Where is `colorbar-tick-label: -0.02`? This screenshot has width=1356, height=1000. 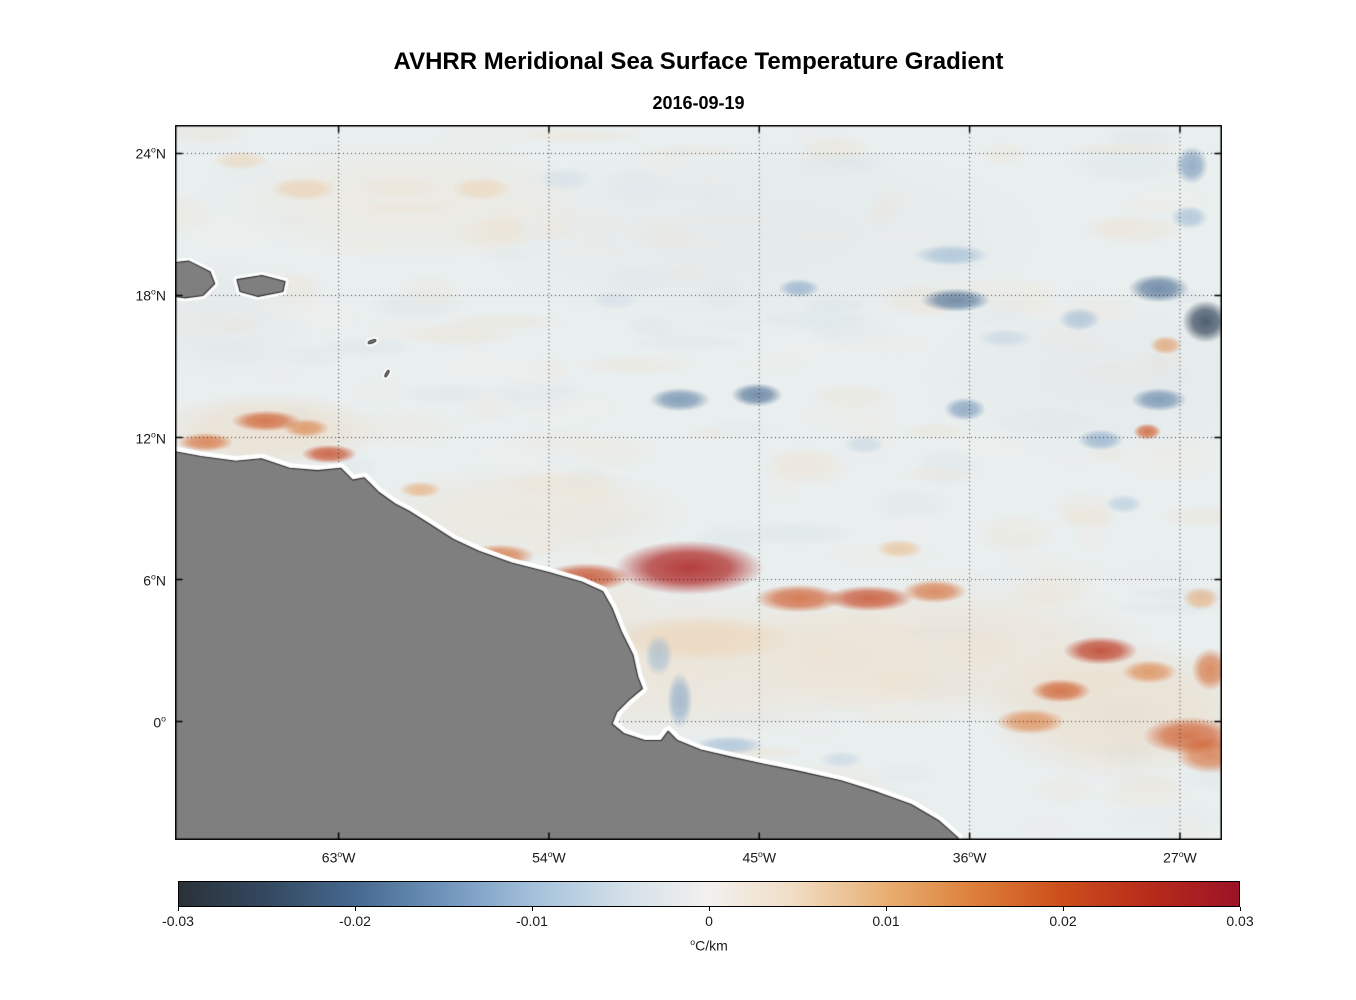 colorbar-tick-label: -0.02 is located at coordinates (355, 921).